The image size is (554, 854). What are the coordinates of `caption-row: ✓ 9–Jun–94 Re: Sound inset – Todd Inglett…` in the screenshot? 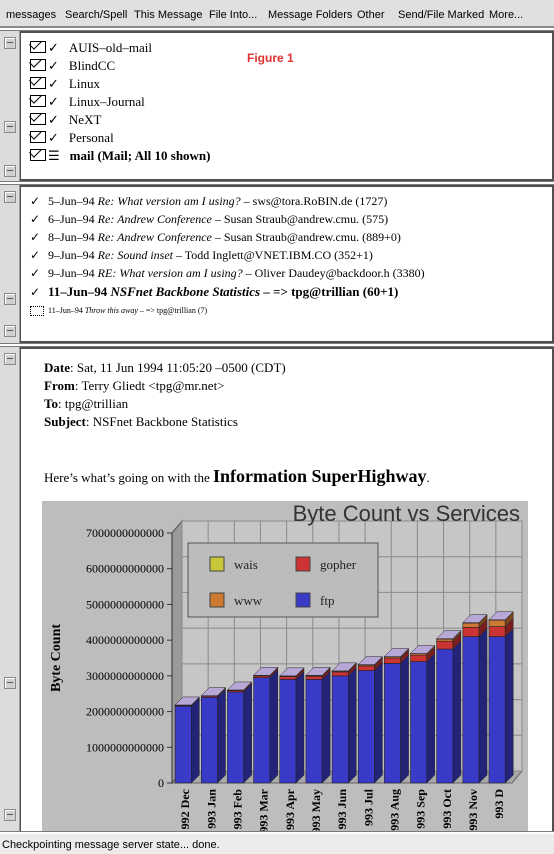 It's located at (201, 255).